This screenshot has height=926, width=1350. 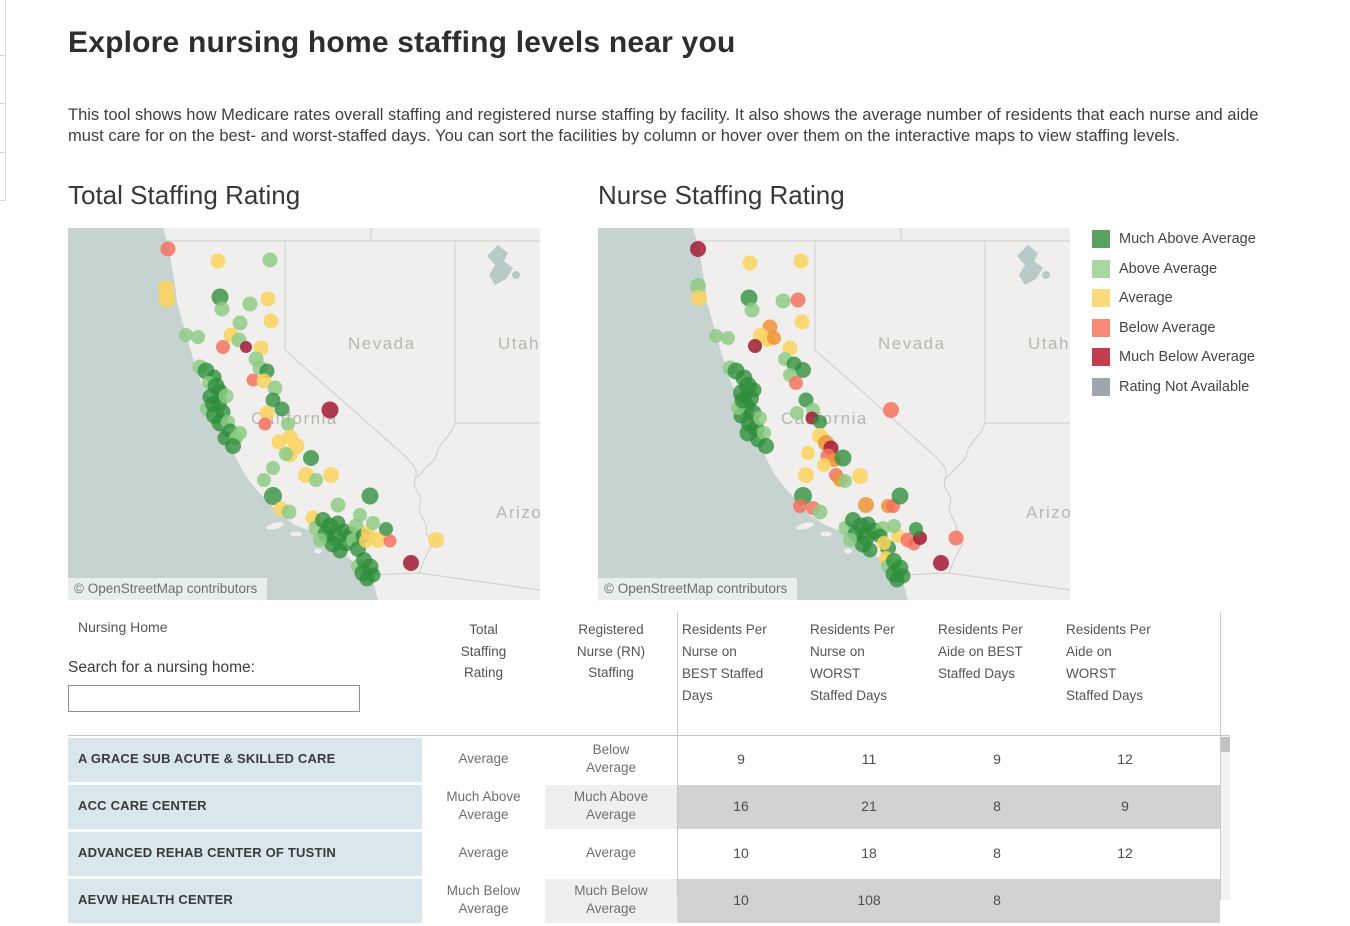 I want to click on column-header-total-staffing: Total Staffing Rating, so click(x=483, y=651).